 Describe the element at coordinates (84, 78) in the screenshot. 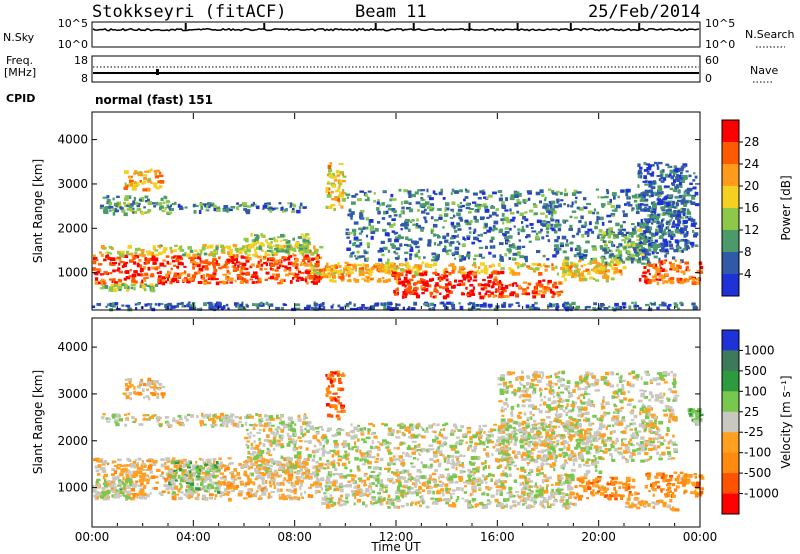

I see `frequency-left-tick-bottom: 8` at that location.